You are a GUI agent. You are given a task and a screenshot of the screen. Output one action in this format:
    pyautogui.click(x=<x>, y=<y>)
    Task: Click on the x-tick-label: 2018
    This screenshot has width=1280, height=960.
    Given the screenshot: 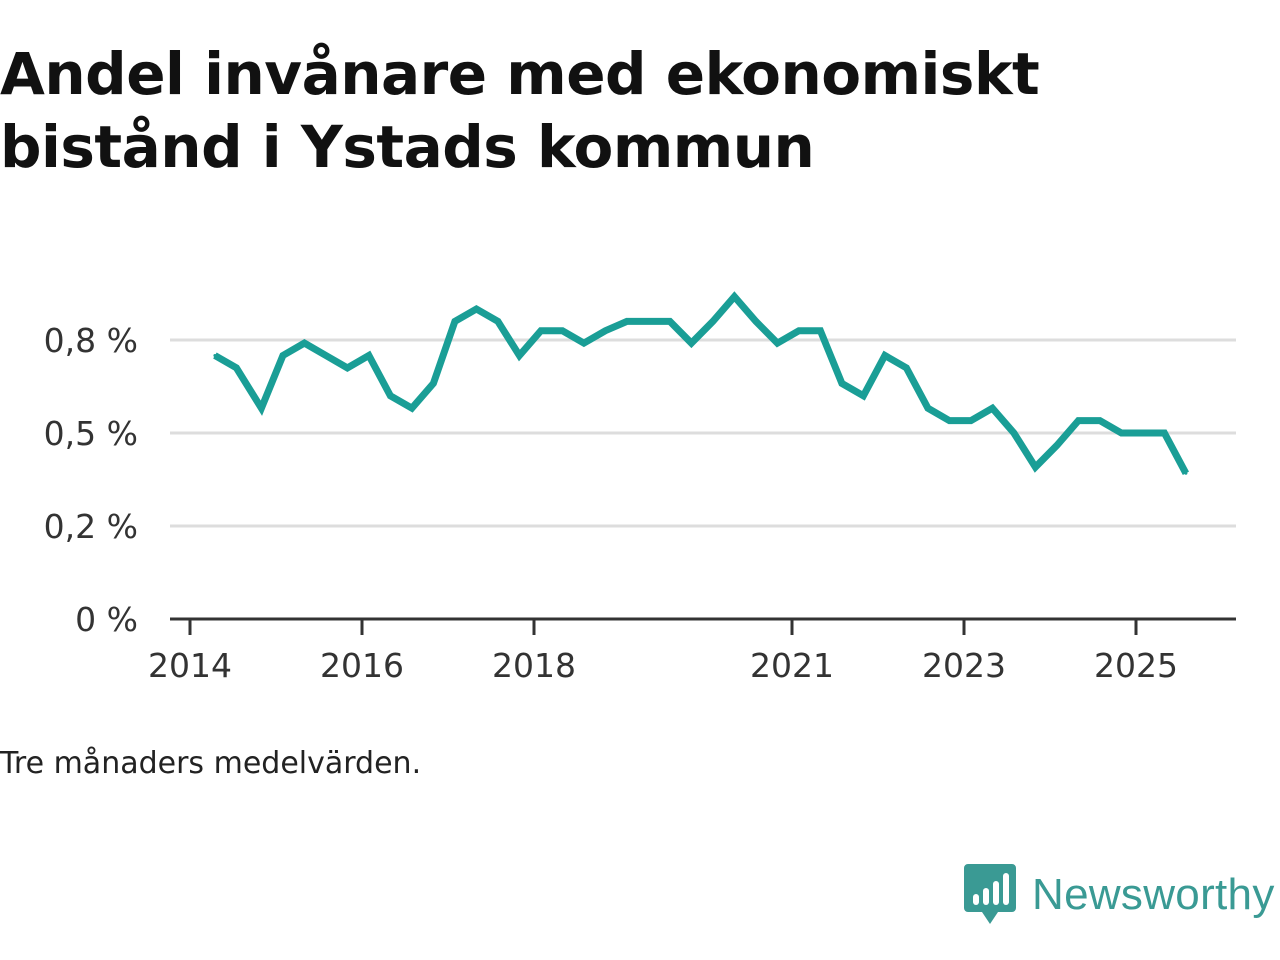 What is the action you would take?
    pyautogui.click(x=534, y=665)
    